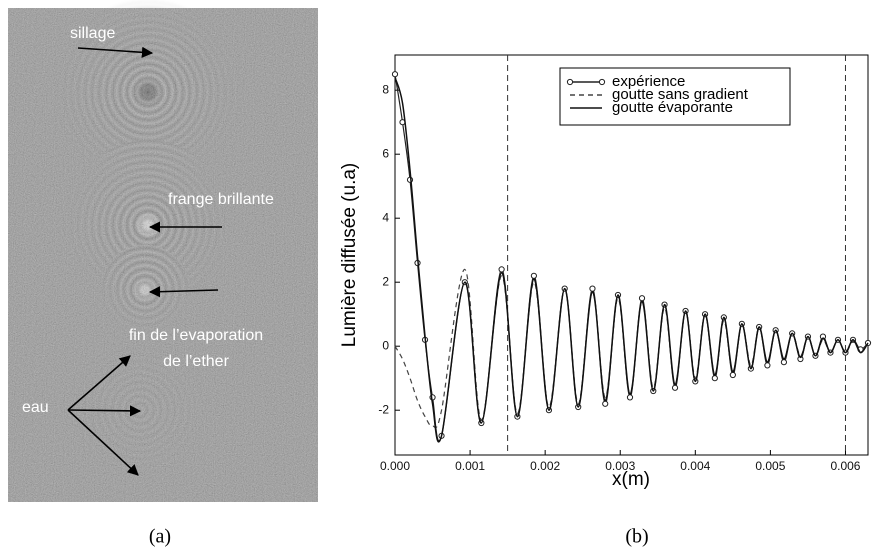 The width and height of the screenshot is (872, 552). What do you see at coordinates (385, 153) in the screenshot?
I see `y-tick-label: 6` at bounding box center [385, 153].